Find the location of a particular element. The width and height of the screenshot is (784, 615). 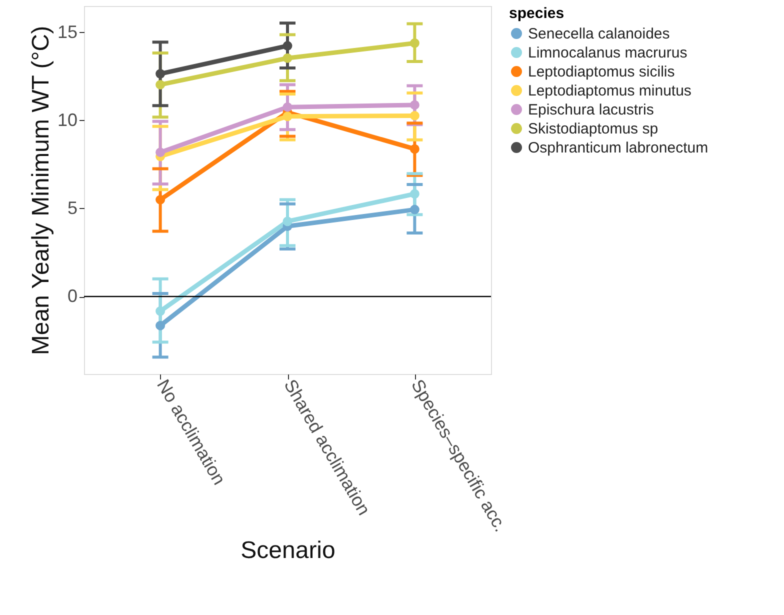

legend-title: species is located at coordinates (536, 13).